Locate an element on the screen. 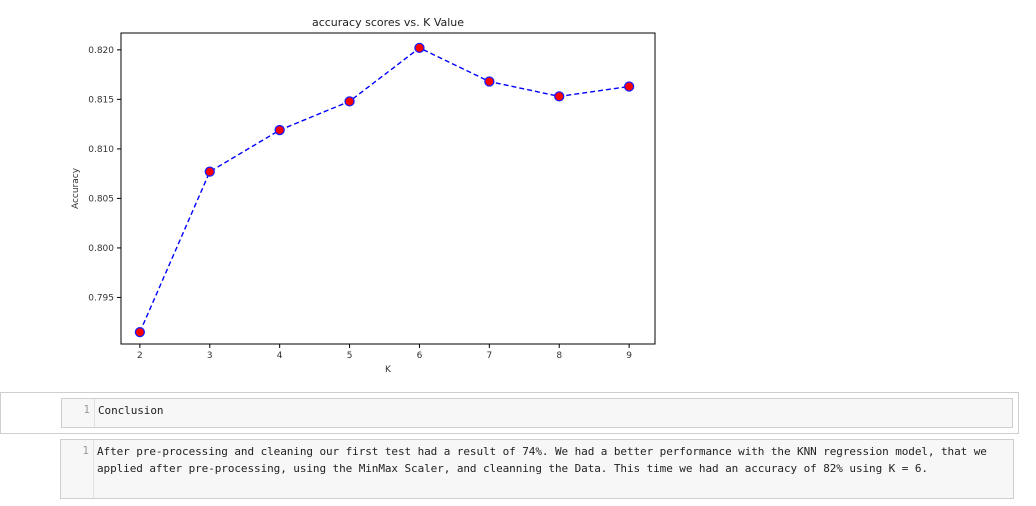 The width and height of the screenshot is (1036, 506). y-tick-label: 0.805 is located at coordinates (101, 199).